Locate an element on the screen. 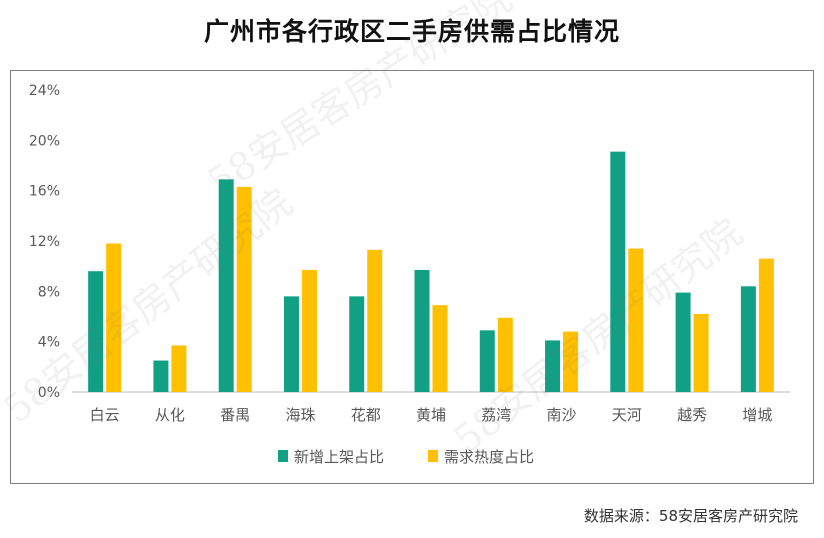 This screenshot has width=824, height=538. y-tick-label: 24% is located at coordinates (44, 91).